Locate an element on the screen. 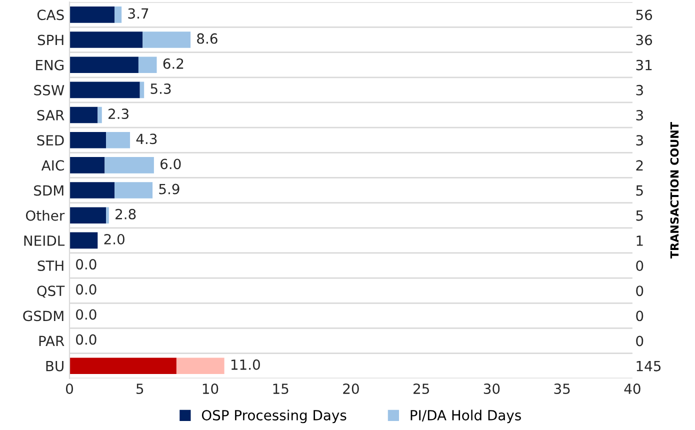 This screenshot has height=430, width=695. total-label: 2.0 is located at coordinates (114, 239).